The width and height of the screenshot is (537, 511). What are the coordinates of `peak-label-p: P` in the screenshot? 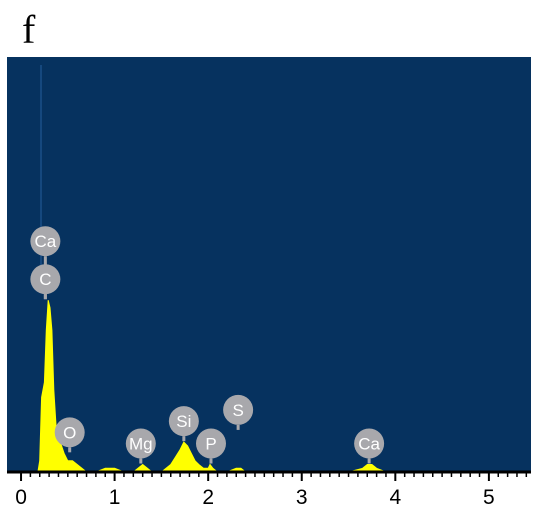 It's located at (210, 446).